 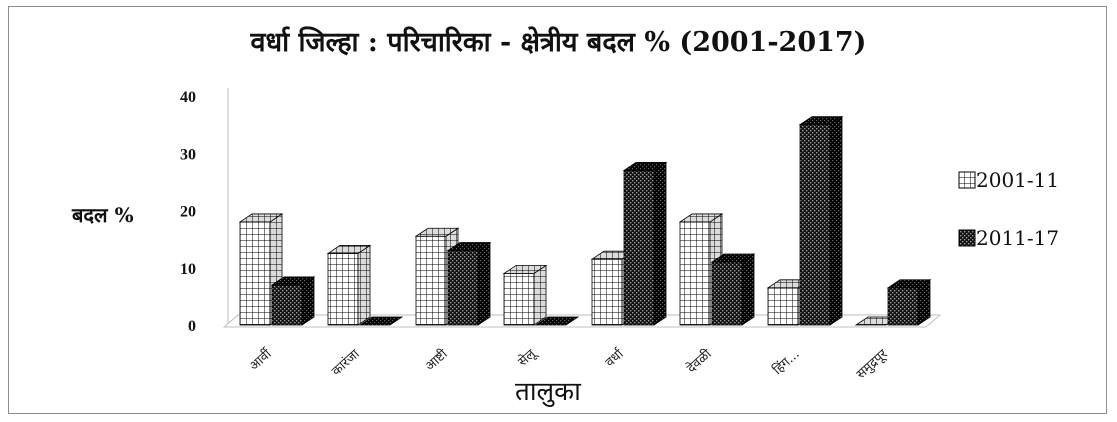 What do you see at coordinates (700, 361) in the screenshot?
I see `x-tick-label: देवळी` at bounding box center [700, 361].